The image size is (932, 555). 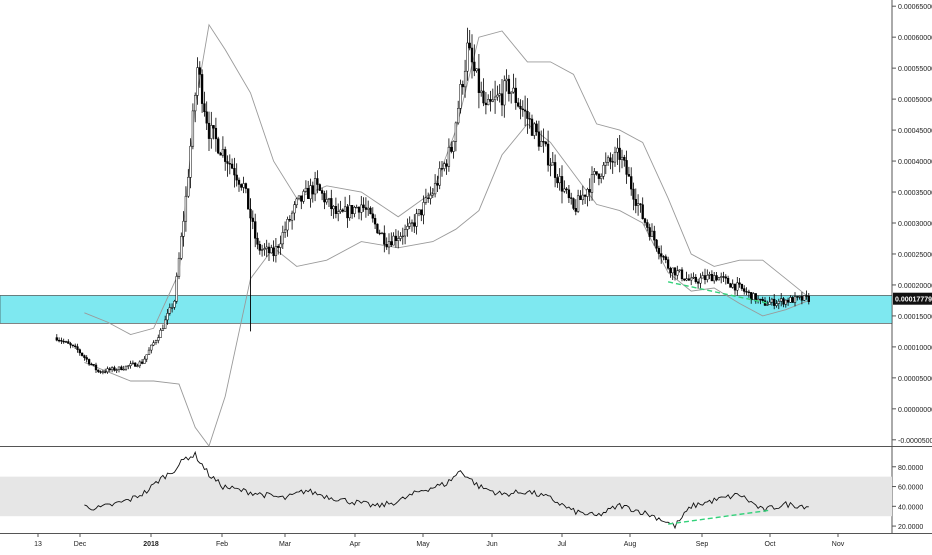 What do you see at coordinates (356, 544) in the screenshot?
I see `time-tick-label: Apr` at bounding box center [356, 544].